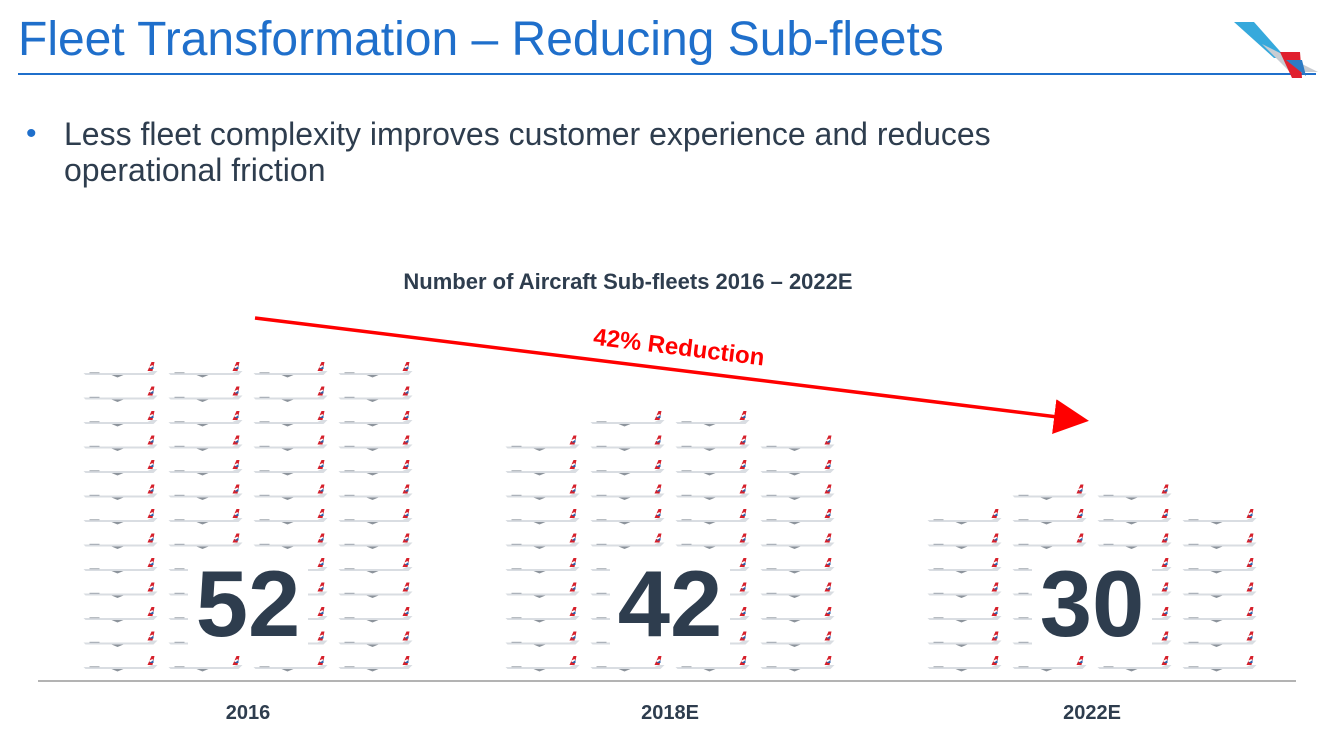 This screenshot has width=1326, height=730. What do you see at coordinates (1276, 50) in the screenshot?
I see `american-airlines-logo-icon` at bounding box center [1276, 50].